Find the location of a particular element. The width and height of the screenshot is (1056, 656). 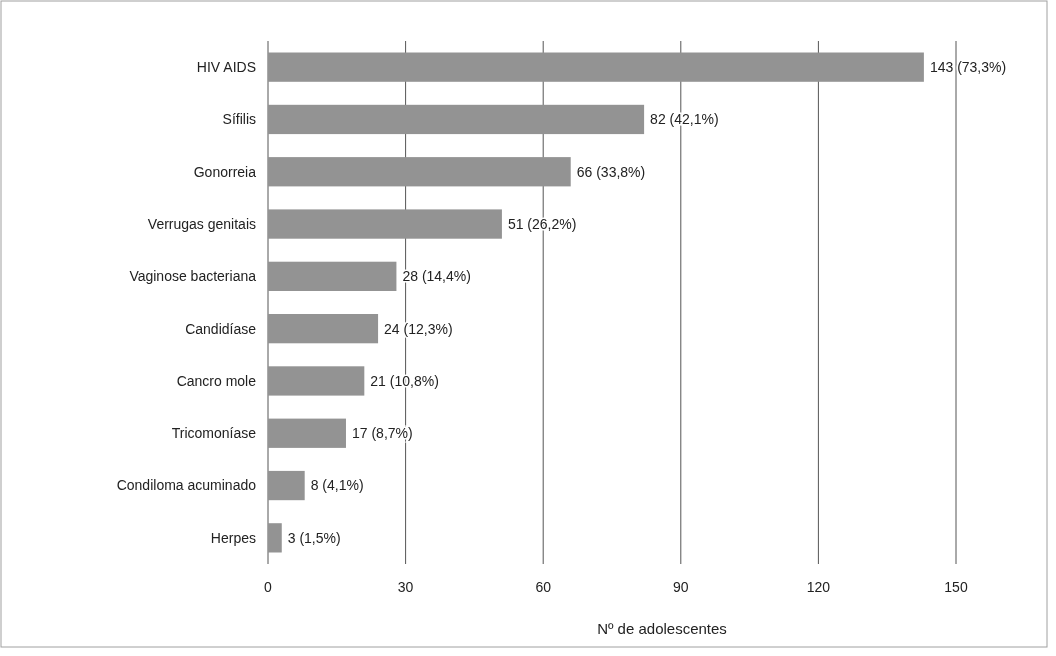

data-label: 51 (26,2%) is located at coordinates (542, 223).